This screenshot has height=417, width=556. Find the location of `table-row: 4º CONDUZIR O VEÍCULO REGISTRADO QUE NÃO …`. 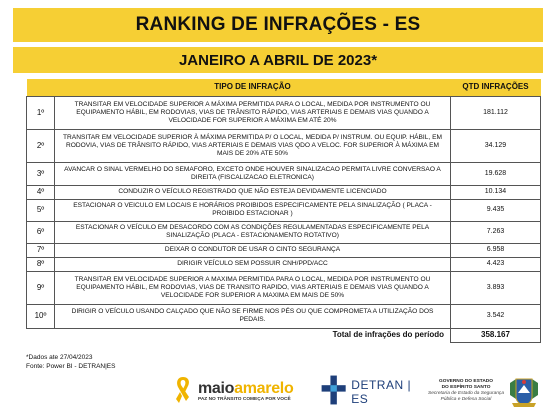

table-row: 4º CONDUZIR O VEÍCULO REGISTRADO QUE NÃO … is located at coordinates (283, 192).